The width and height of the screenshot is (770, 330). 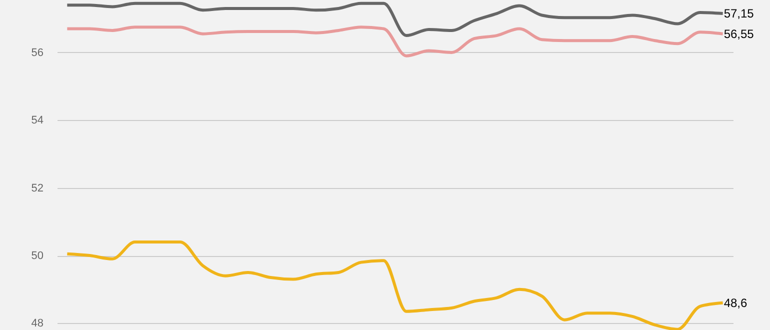 What do you see at coordinates (736, 303) in the screenshot?
I see `data-label: 48,6` at bounding box center [736, 303].